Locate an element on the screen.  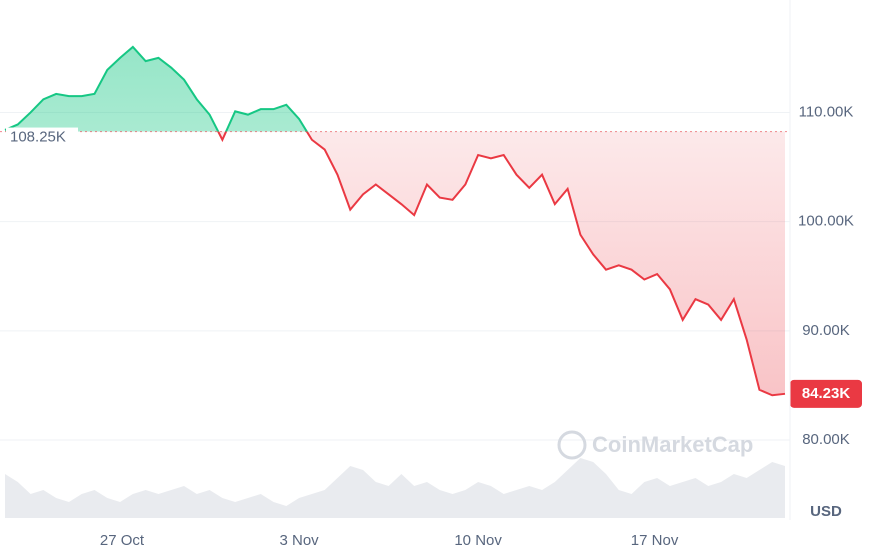
x-tick-label: 17 Nov is located at coordinates (655, 540).